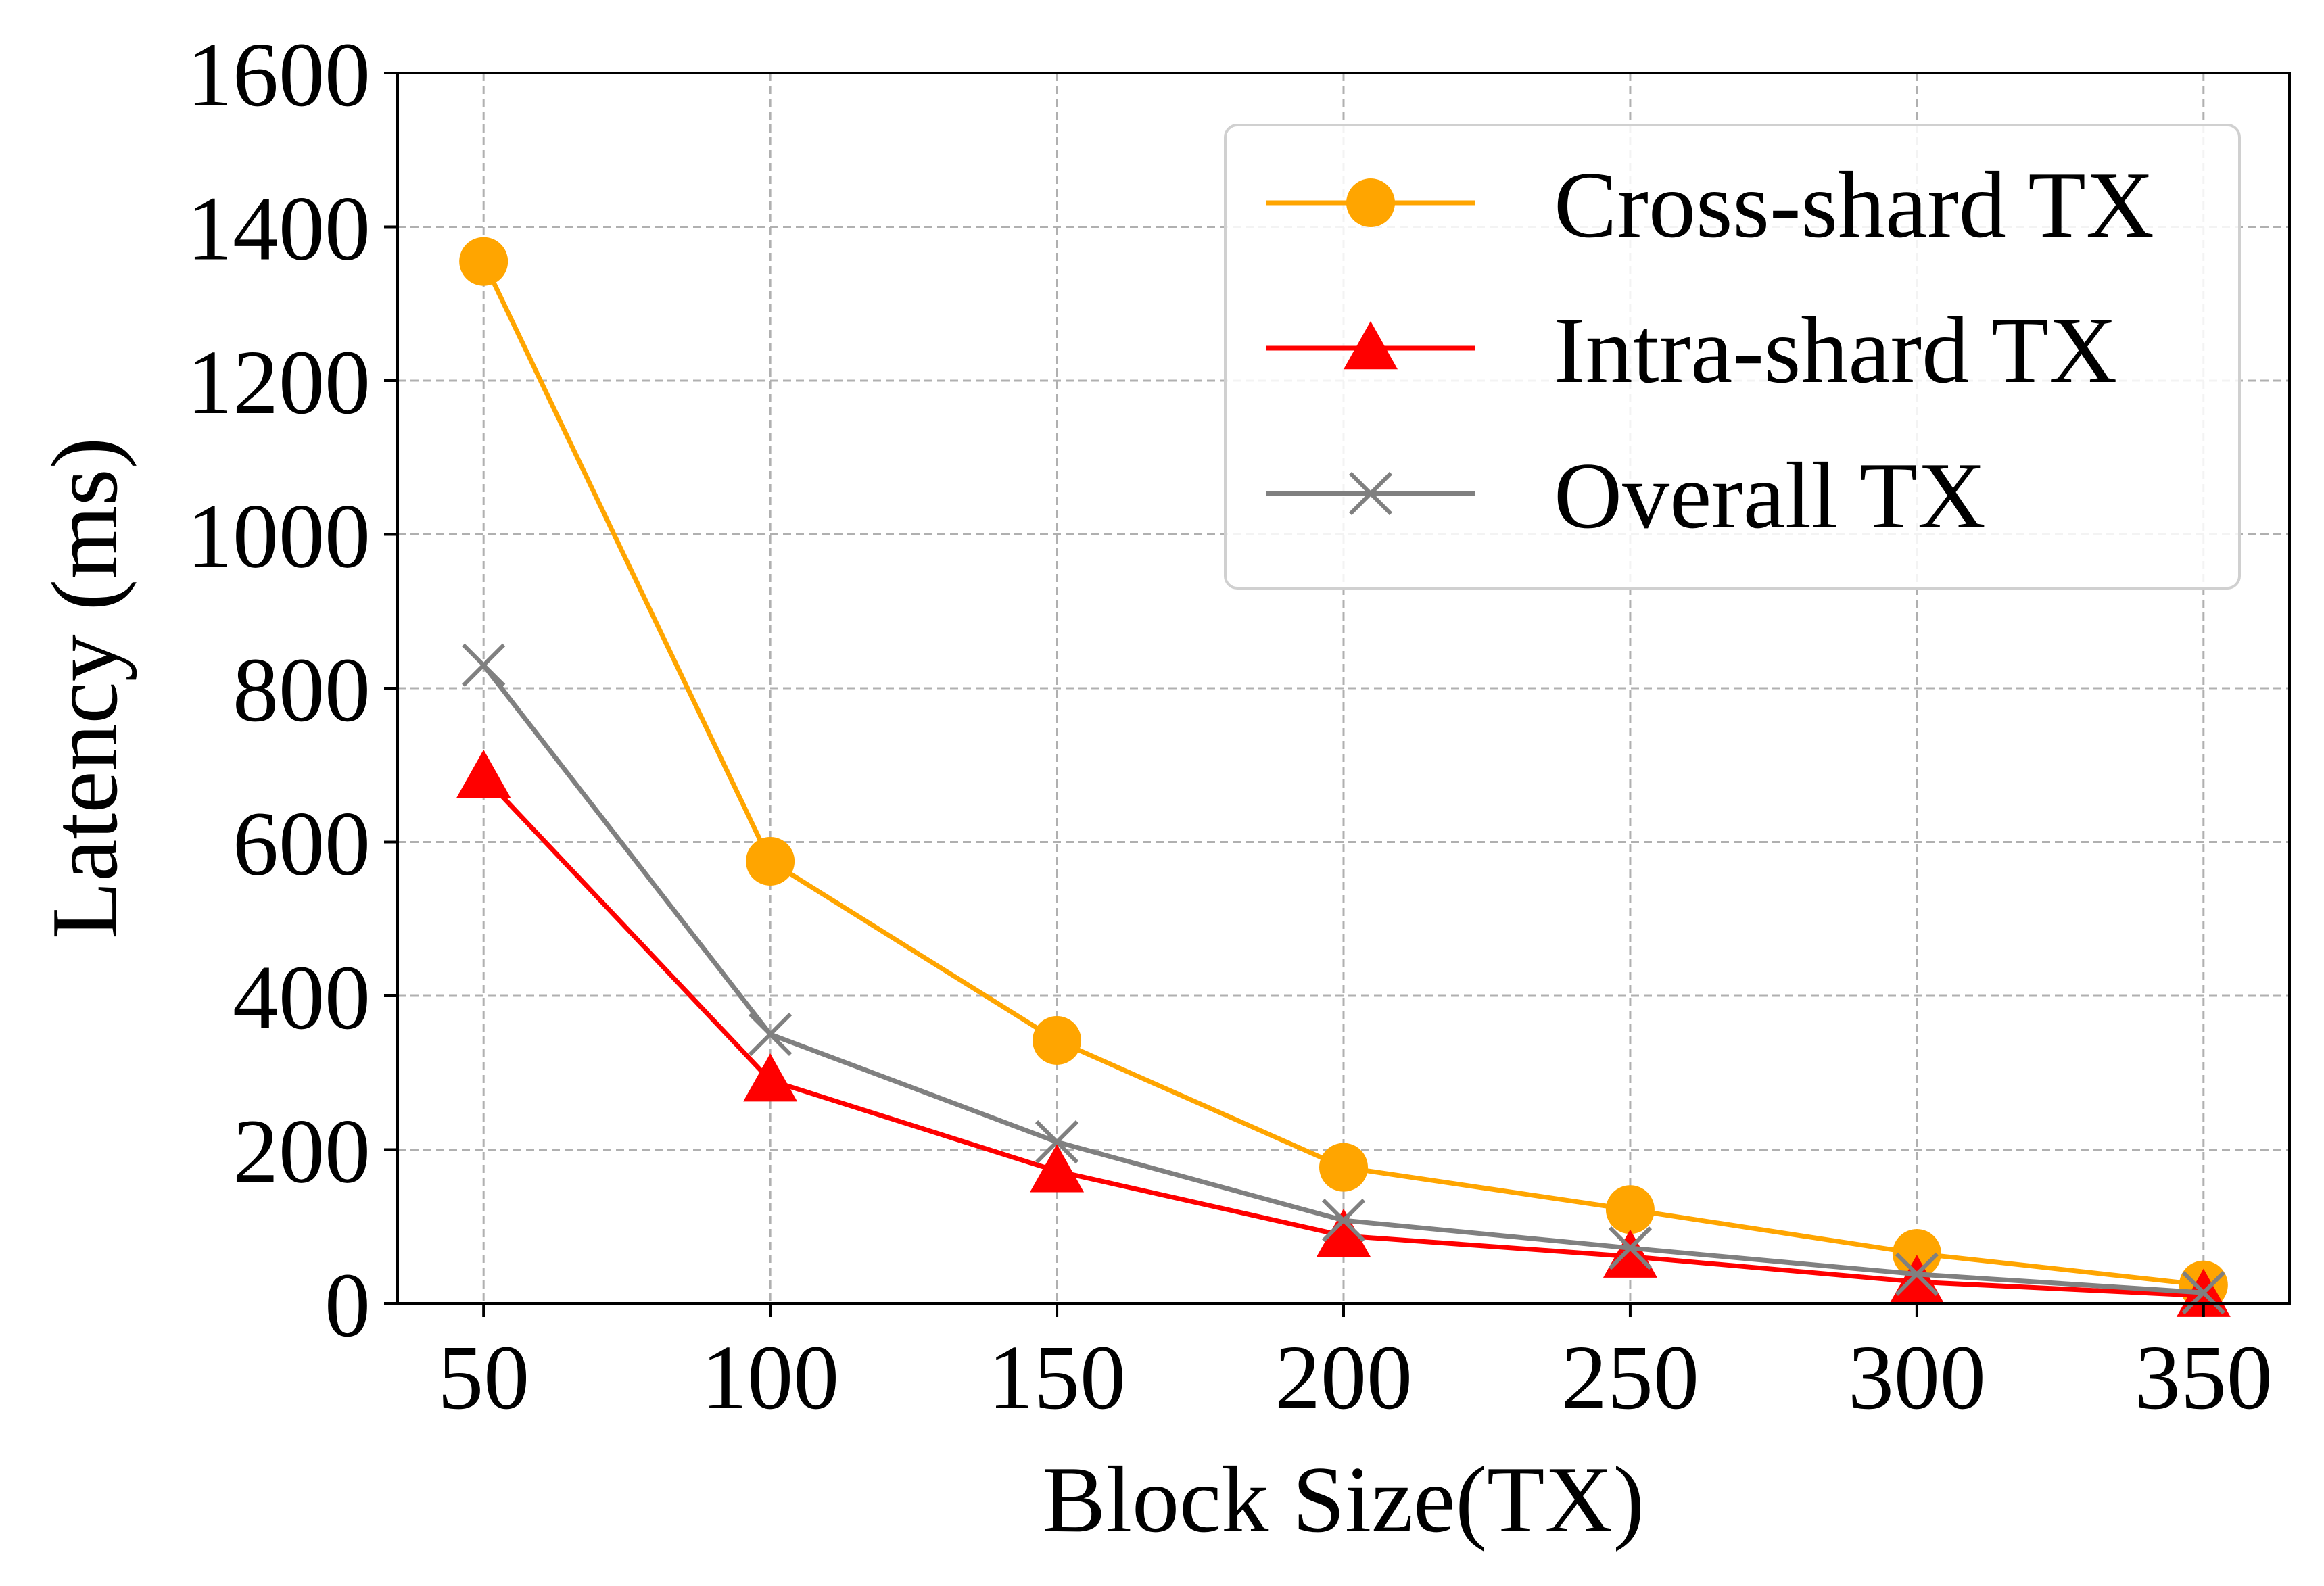  I want to click on legend-label: Intra-shard TX, so click(1835, 350).